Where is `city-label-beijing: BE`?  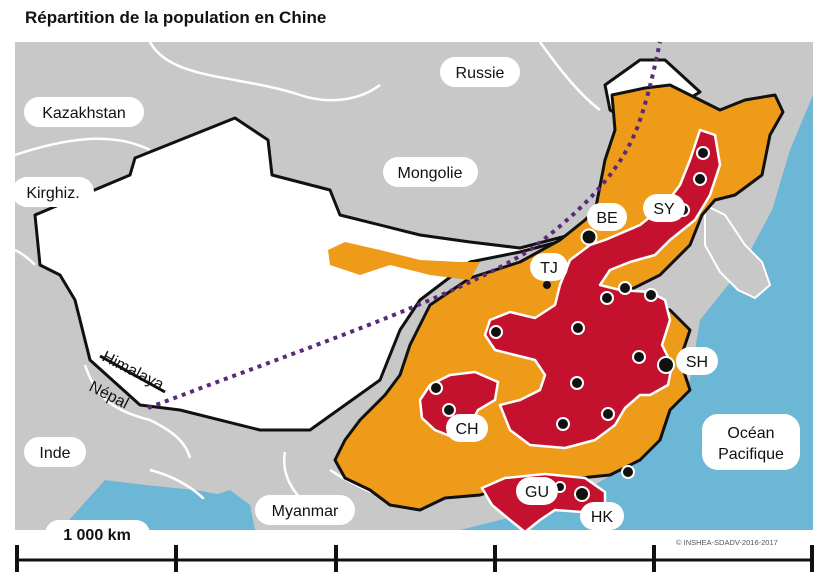 city-label-beijing: BE is located at coordinates (607, 217).